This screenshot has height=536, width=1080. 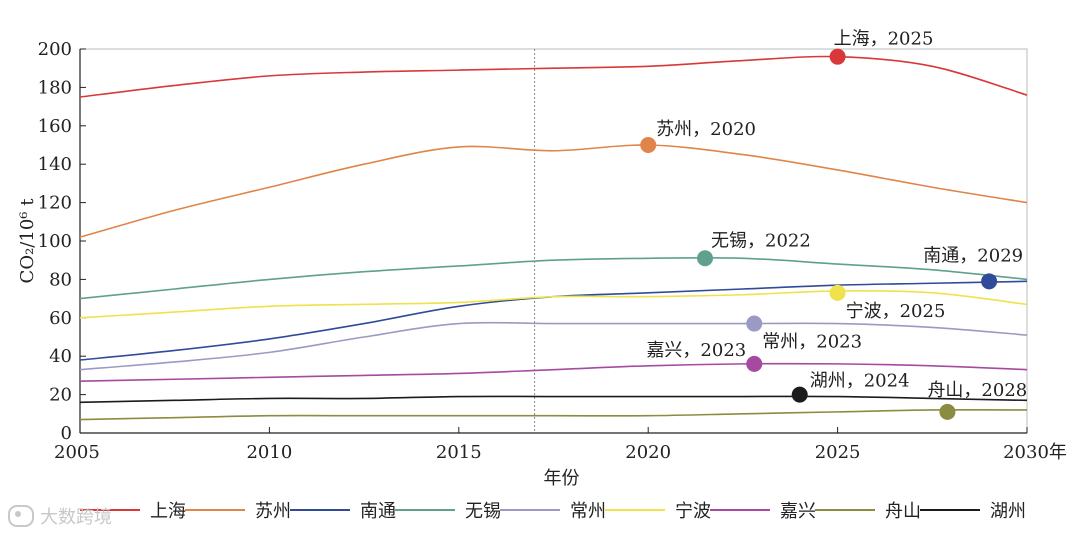 What do you see at coordinates (55, 126) in the screenshot?
I see `y-tick-label: 160` at bounding box center [55, 126].